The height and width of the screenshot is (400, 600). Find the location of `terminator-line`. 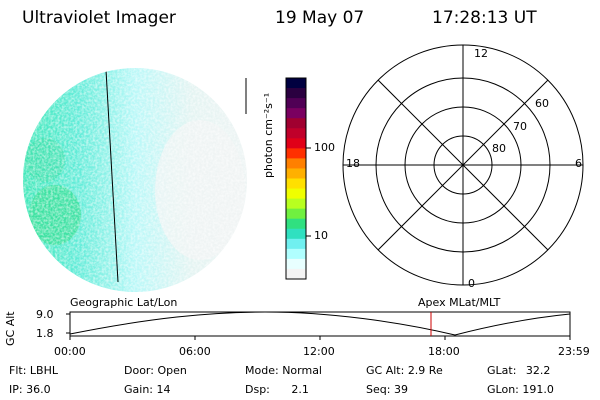

terminator-line is located at coordinates (112, 176).